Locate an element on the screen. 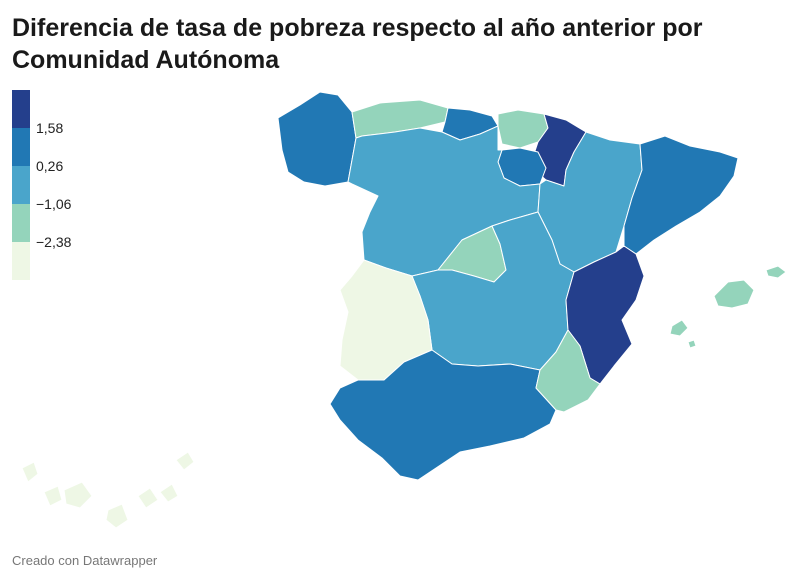 The width and height of the screenshot is (800, 584). region-comunidad-valenciana is located at coordinates (605, 315).